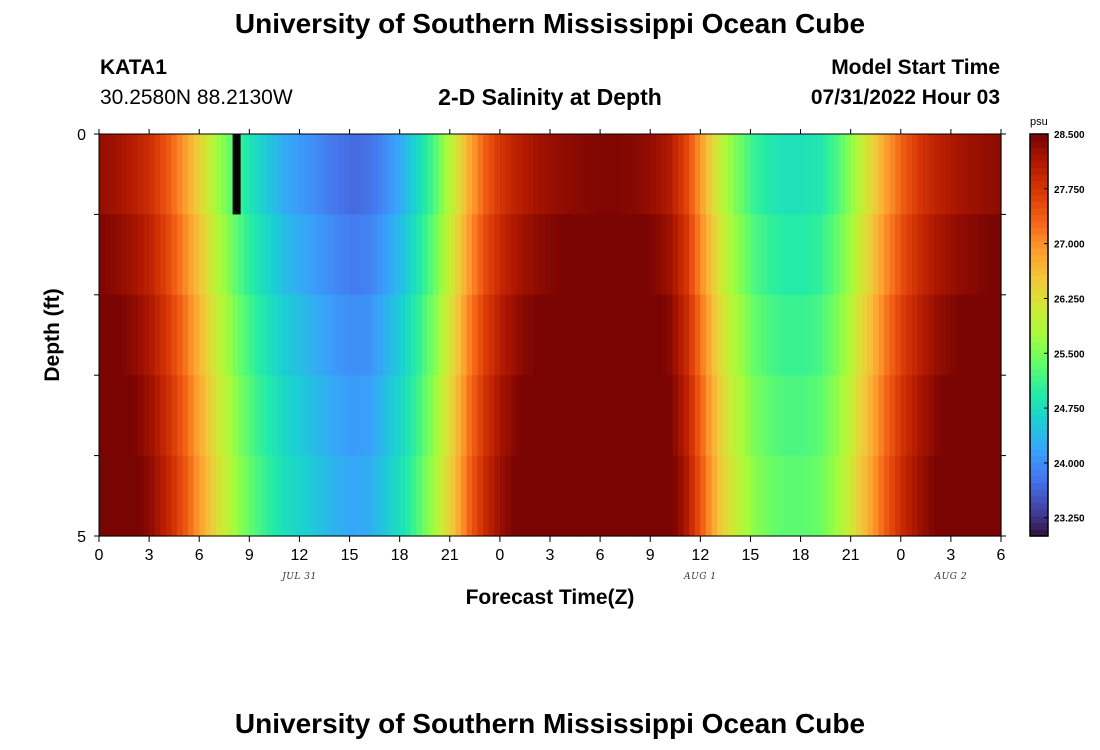 The image size is (1100, 750). What do you see at coordinates (550, 97) in the screenshot?
I see `plot-title: 2-D Salinity at Depth` at bounding box center [550, 97].